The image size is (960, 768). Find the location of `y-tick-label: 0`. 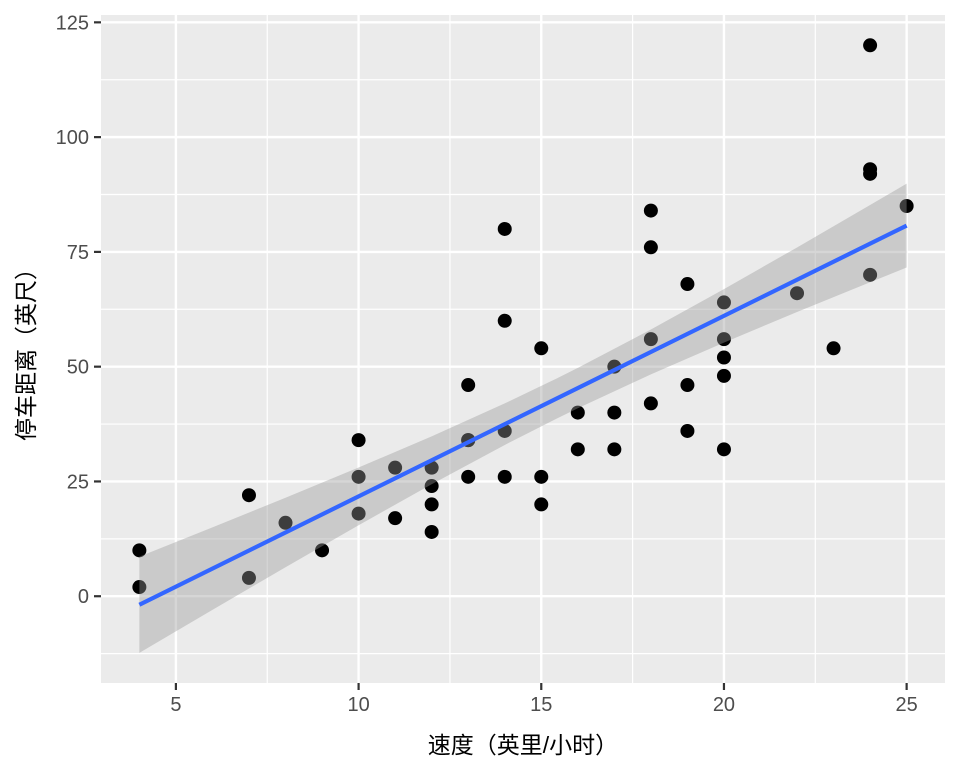

y-tick-label: 0 is located at coordinates (83, 597).